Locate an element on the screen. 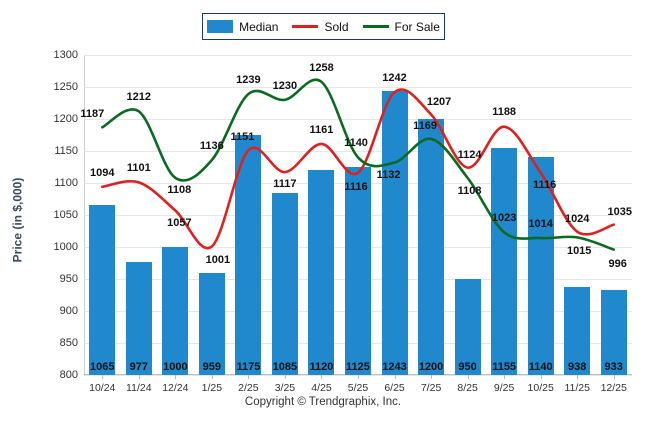 Image resolution: width=646 pixels, height=434 pixels. y-axis-tick-label: 850 is located at coordinates (68, 343).